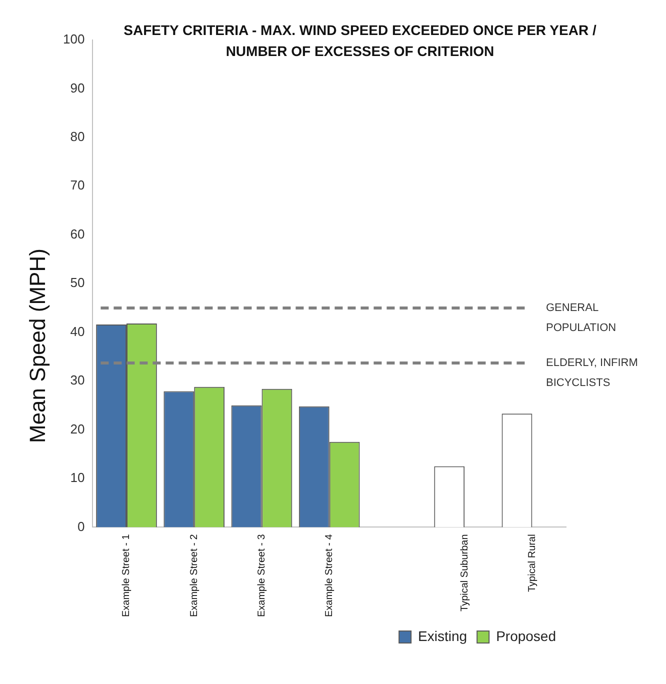 The image size is (666, 684). Describe the element at coordinates (464, 573) in the screenshot. I see `x-tick-label: Typical Suburban` at that location.